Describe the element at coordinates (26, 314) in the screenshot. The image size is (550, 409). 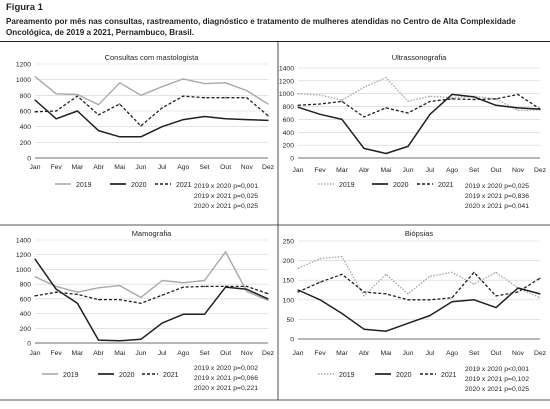
I see `mamografia-y-tick-label: 400` at that location.